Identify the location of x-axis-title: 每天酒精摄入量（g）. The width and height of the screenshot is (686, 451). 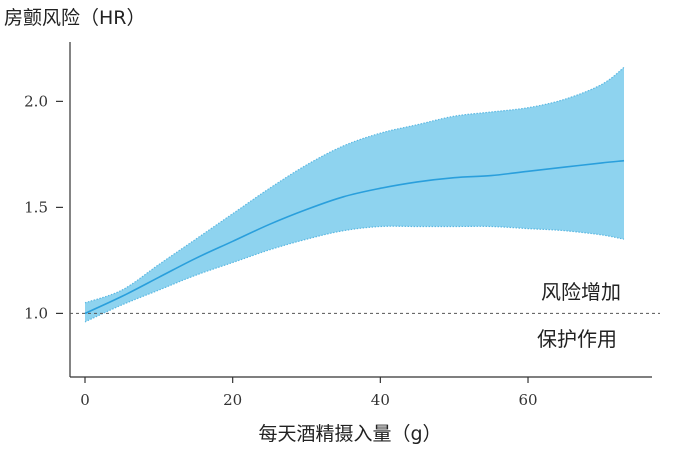
(349, 434).